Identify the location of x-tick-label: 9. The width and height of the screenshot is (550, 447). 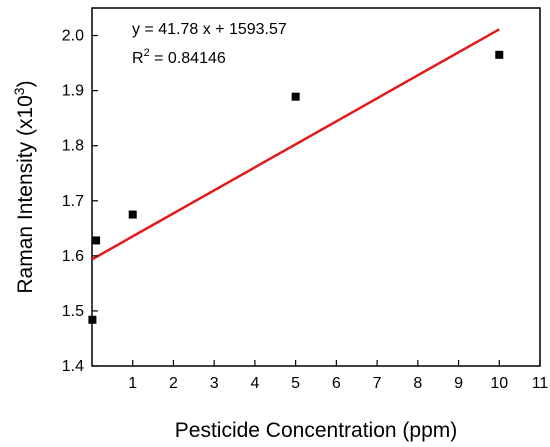
(458, 383).